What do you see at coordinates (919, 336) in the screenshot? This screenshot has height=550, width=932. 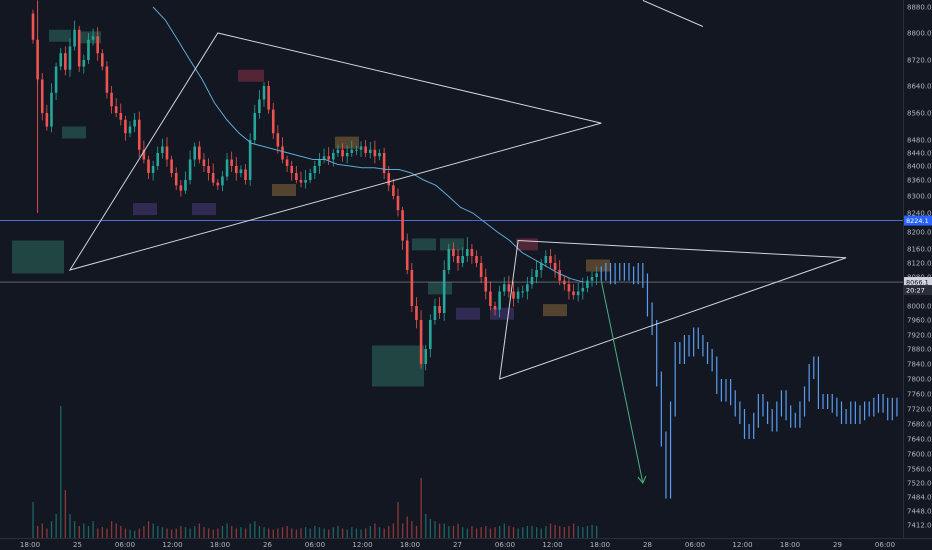 I see `price-tick-label: 7920.0` at bounding box center [919, 336].